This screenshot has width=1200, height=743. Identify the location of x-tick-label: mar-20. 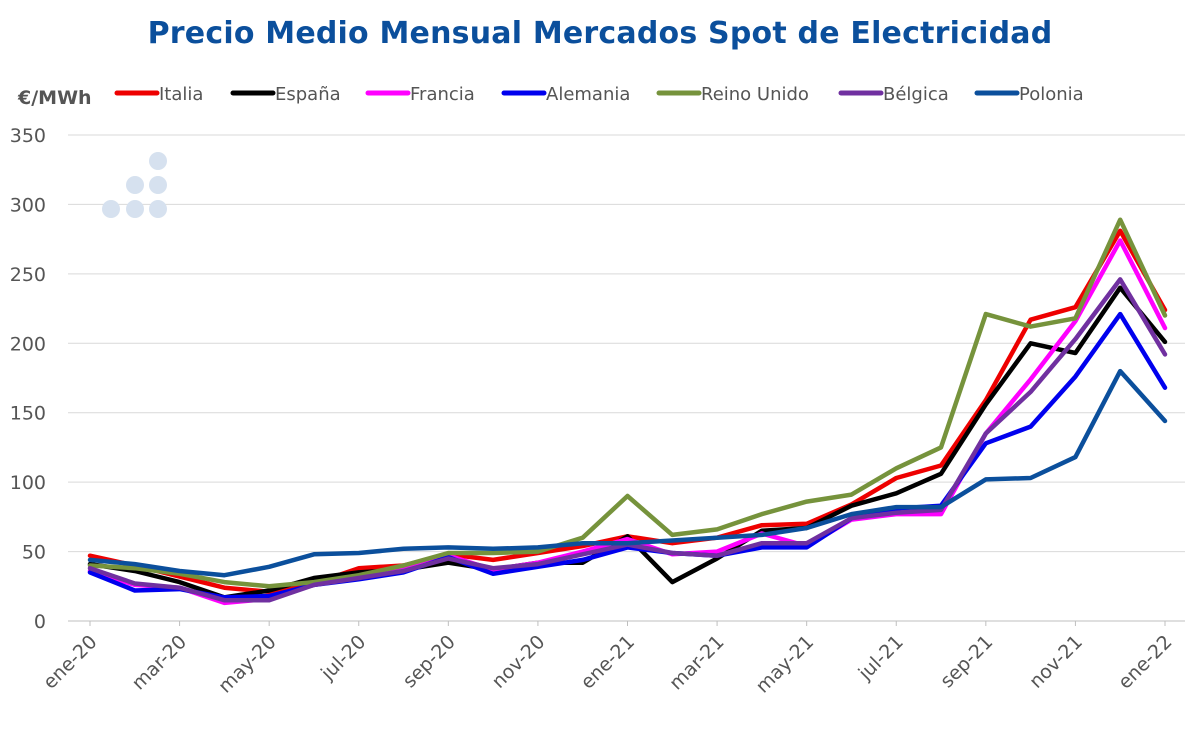
(159, 662).